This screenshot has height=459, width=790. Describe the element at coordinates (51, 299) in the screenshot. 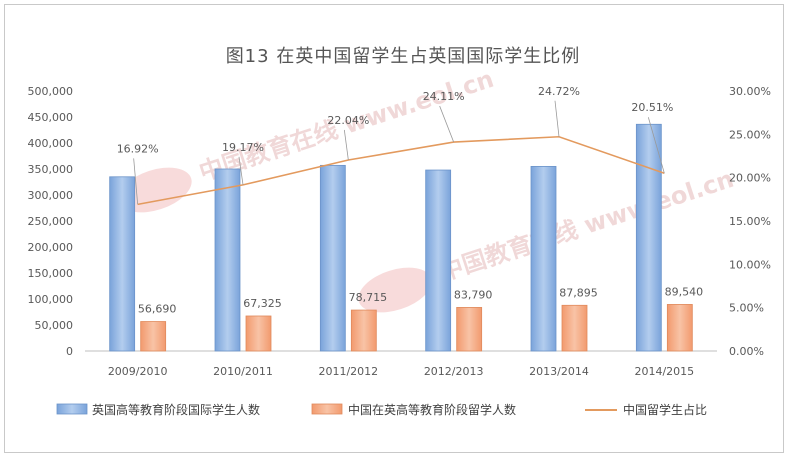

I see `y-left-tick-label: 100,000` at that location.